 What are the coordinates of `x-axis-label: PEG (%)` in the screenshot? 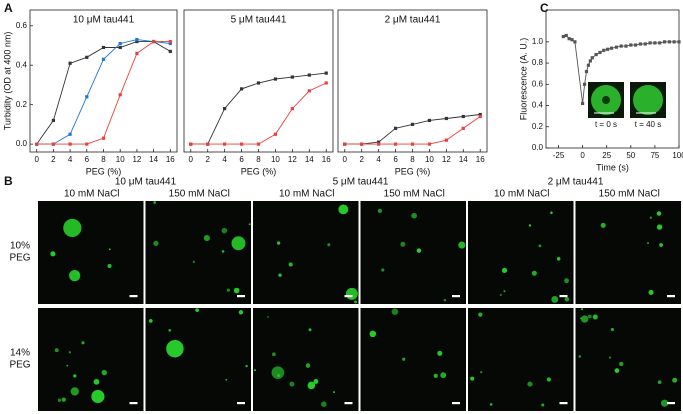 It's located at (104, 171).